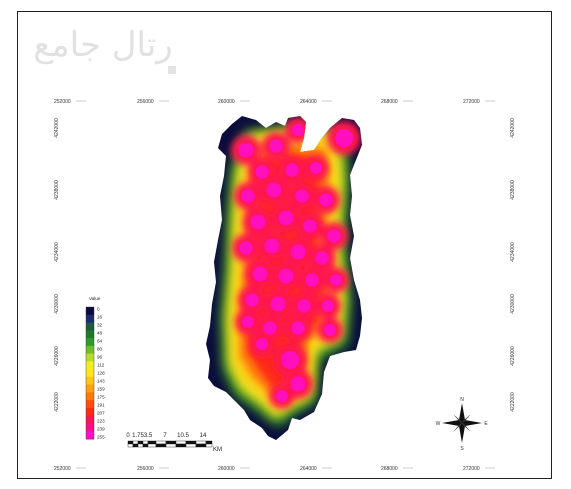 Image resolution: width=571 pixels, height=489 pixels. Describe the element at coordinates (513, 402) in the screenshot. I see `y-tick-right: 4222000` at that location.